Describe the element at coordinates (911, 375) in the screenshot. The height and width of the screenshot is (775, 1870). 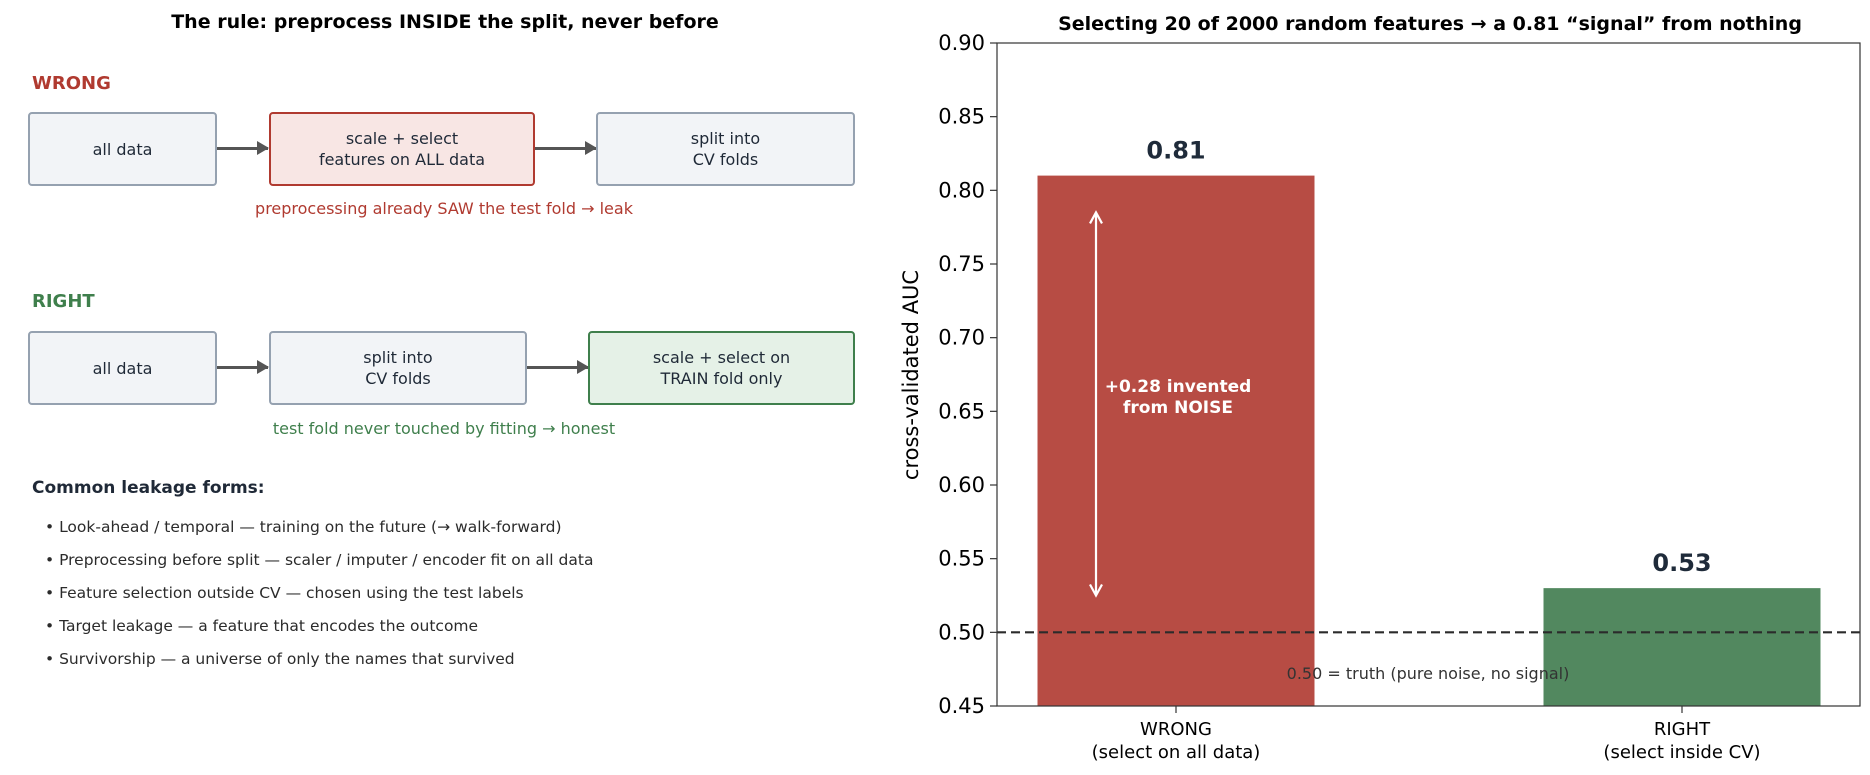
I see `y-axis-label: cross-validated AUC` at that location.